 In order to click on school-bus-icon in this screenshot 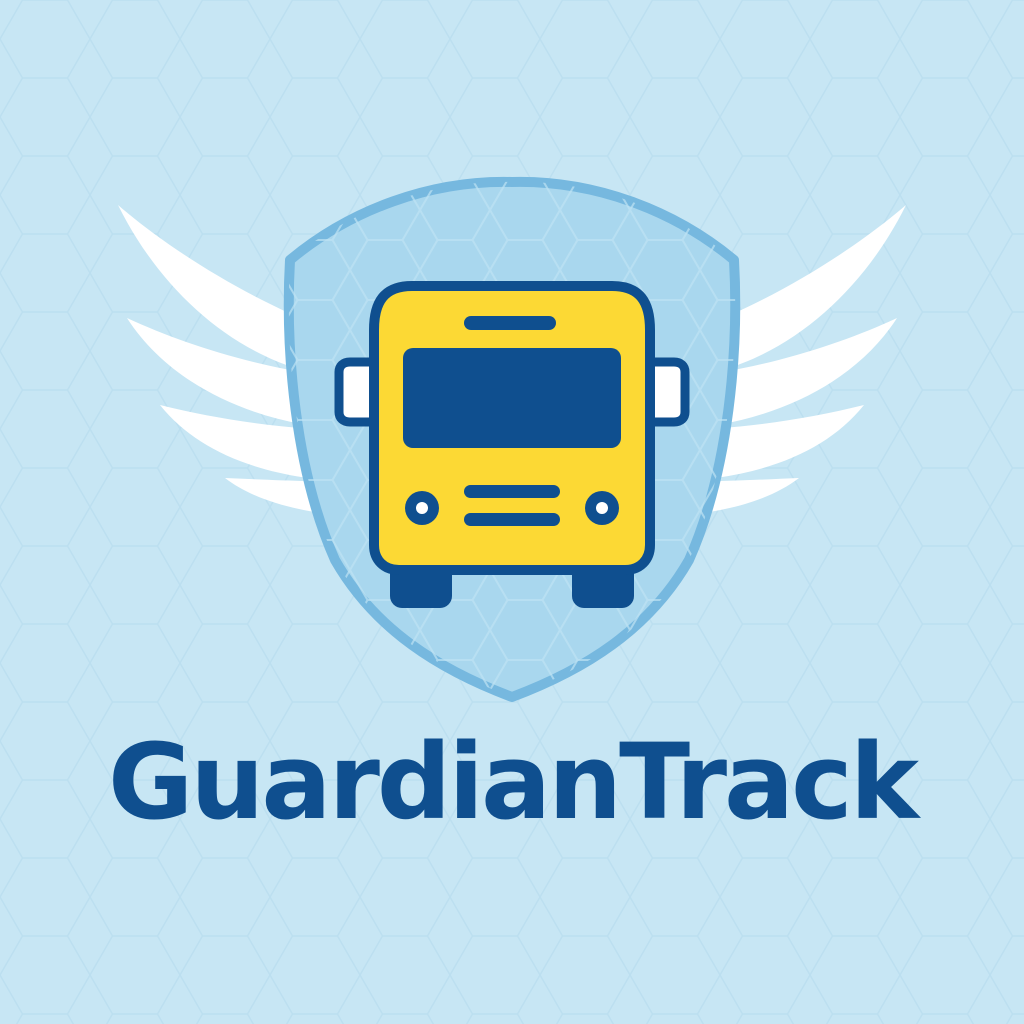, I will do `click(512, 444)`.